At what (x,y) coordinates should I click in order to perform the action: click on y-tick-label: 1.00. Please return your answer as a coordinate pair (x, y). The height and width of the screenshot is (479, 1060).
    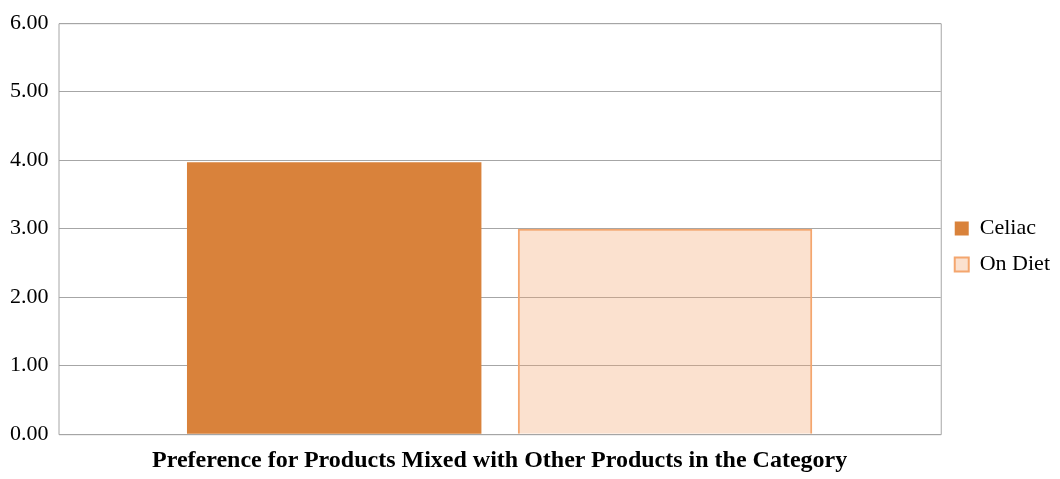
    Looking at the image, I should click on (29, 364).